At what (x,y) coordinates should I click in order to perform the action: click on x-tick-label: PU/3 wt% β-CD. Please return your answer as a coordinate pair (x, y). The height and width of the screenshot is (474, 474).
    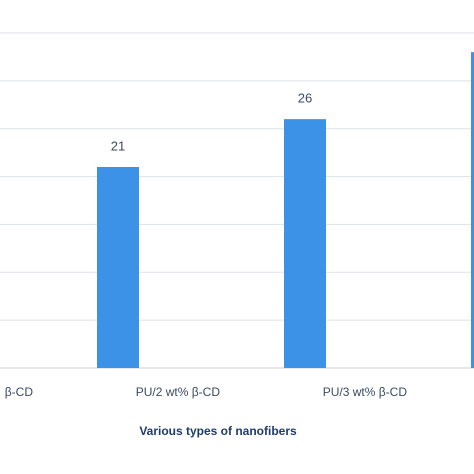
    Looking at the image, I should click on (365, 392).